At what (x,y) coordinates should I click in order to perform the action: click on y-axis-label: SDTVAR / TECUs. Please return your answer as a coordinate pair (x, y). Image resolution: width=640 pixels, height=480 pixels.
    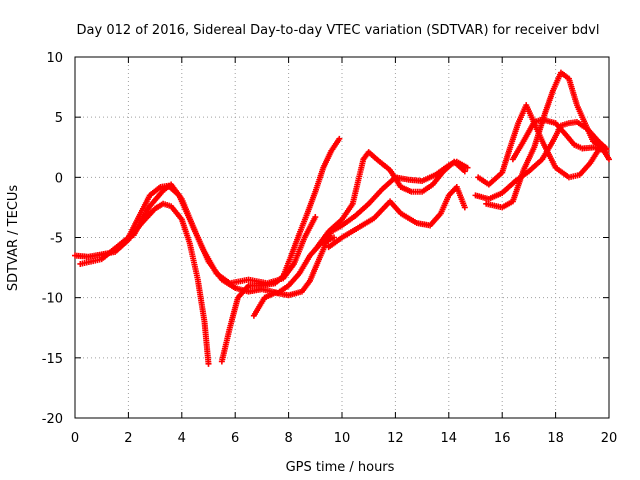
    Looking at the image, I should click on (13, 238).